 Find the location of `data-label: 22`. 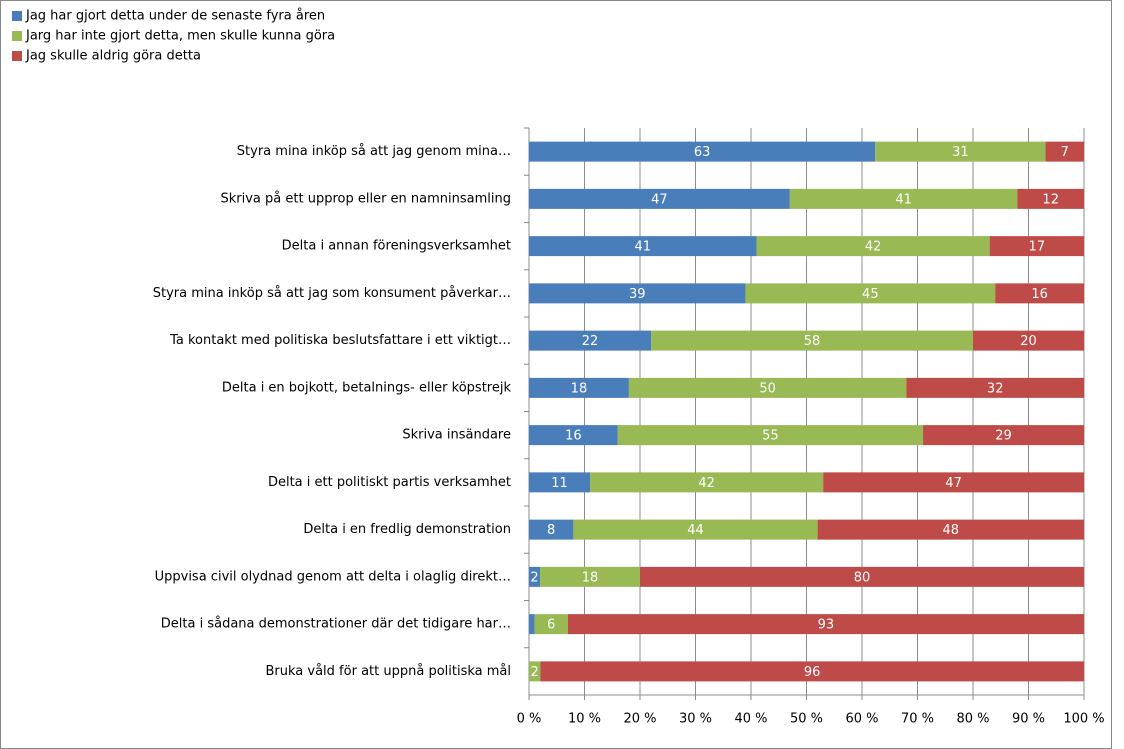

data-label: 22 is located at coordinates (590, 341).